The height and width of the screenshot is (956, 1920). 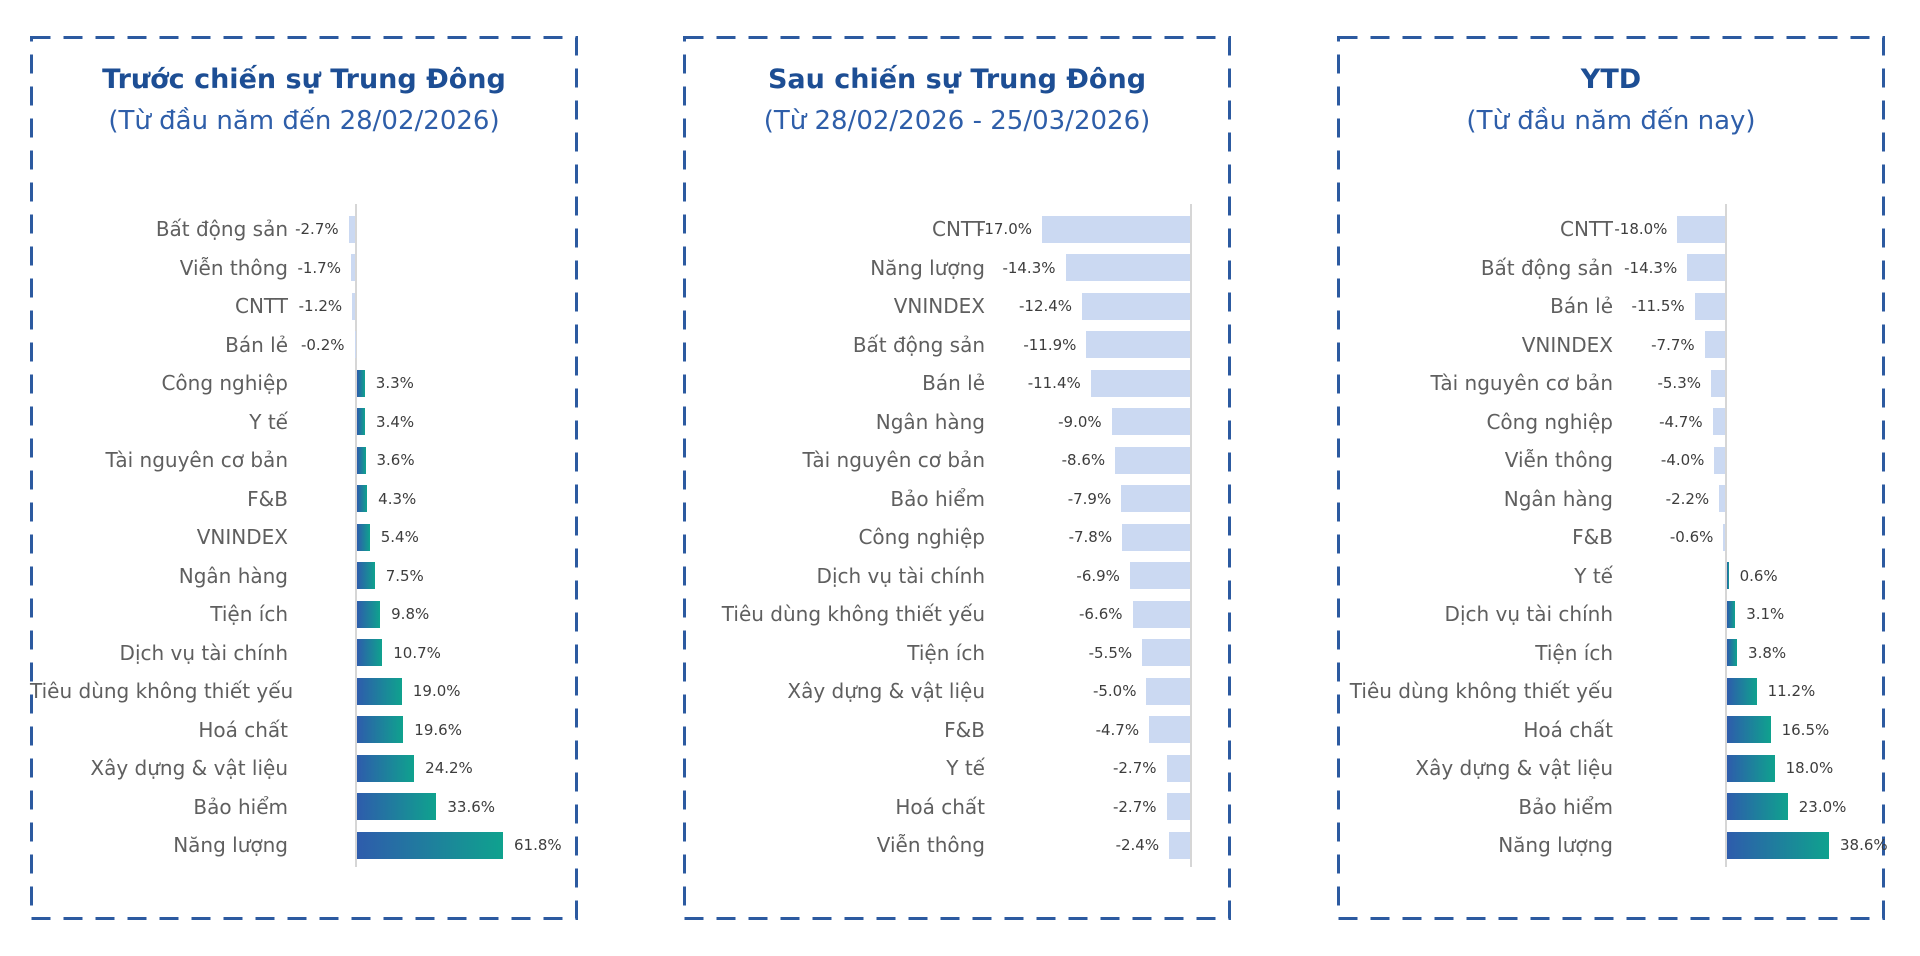 What do you see at coordinates (1691, 537) in the screenshot?
I see `value-label: -0.6%` at bounding box center [1691, 537].